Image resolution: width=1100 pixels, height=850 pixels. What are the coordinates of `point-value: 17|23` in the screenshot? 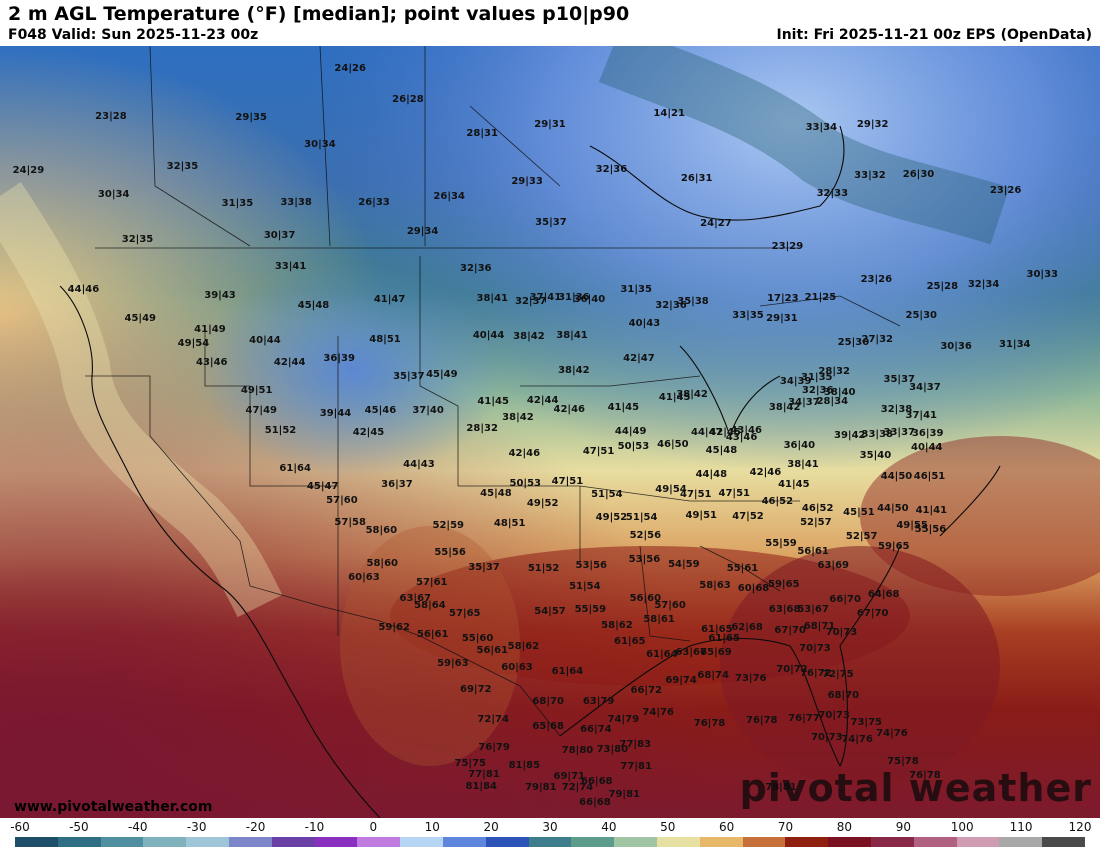 It's located at (783, 298).